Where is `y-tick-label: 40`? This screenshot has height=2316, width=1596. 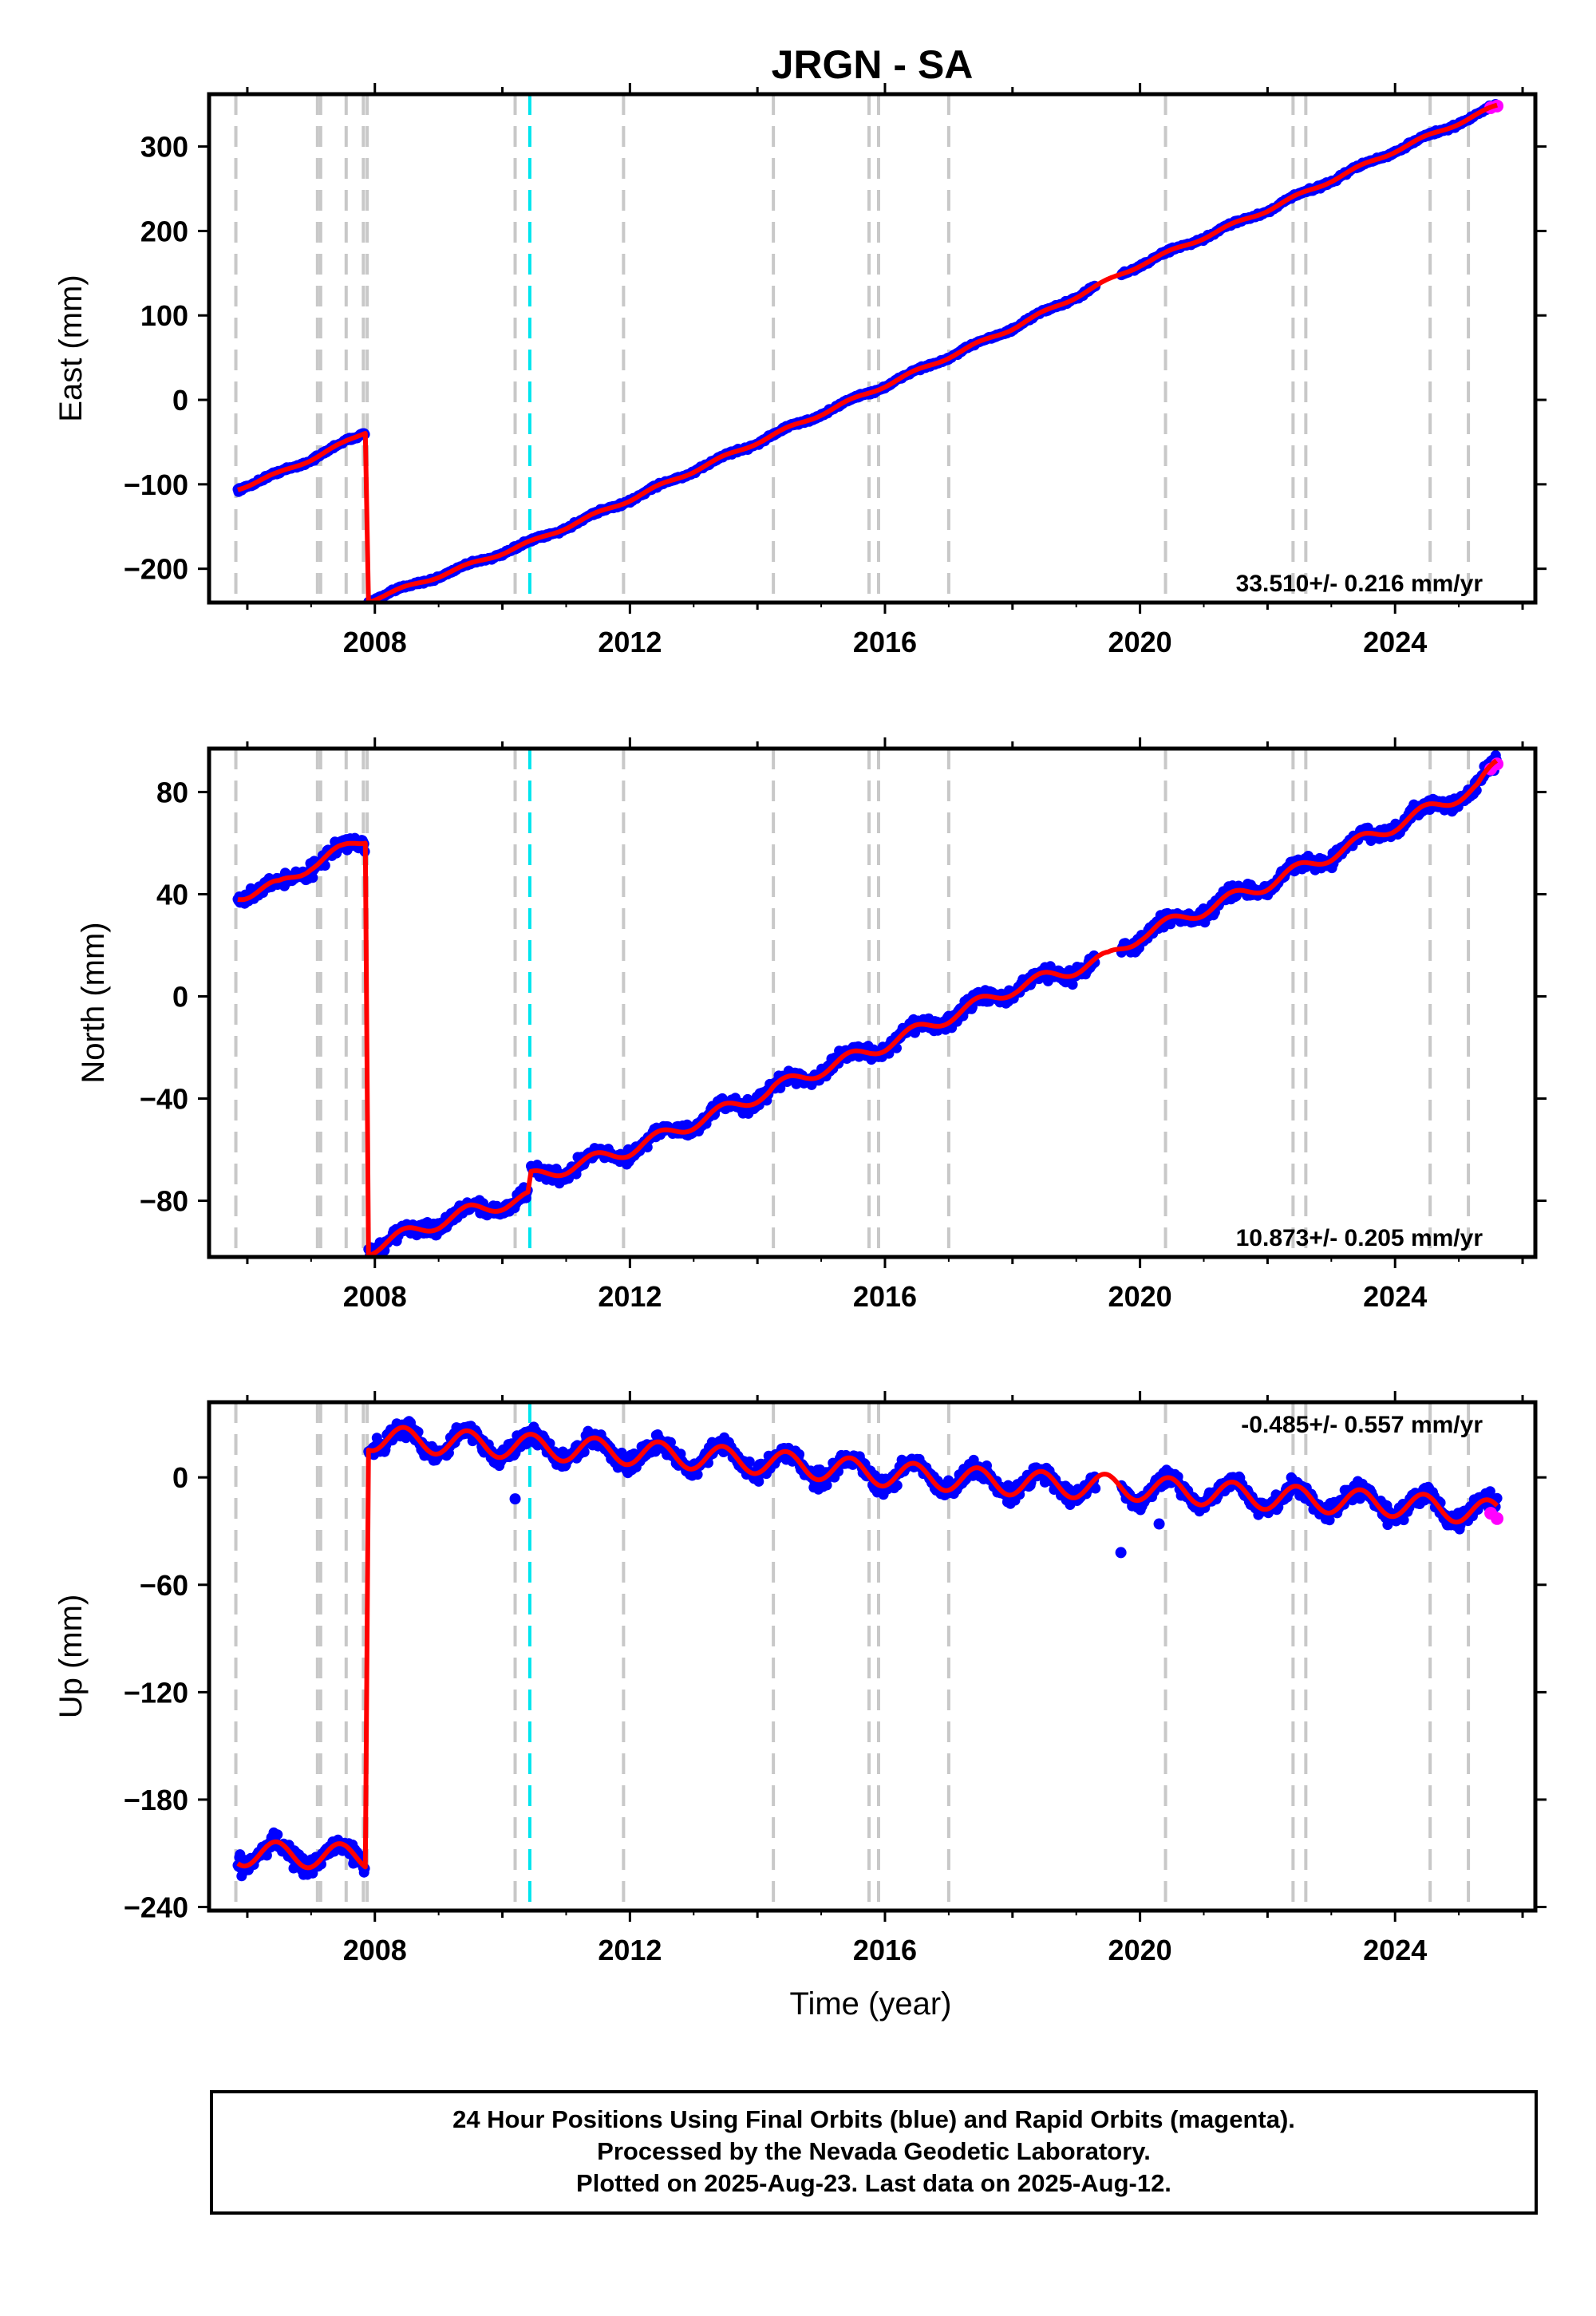 y-tick-label: 40 is located at coordinates (172, 894).